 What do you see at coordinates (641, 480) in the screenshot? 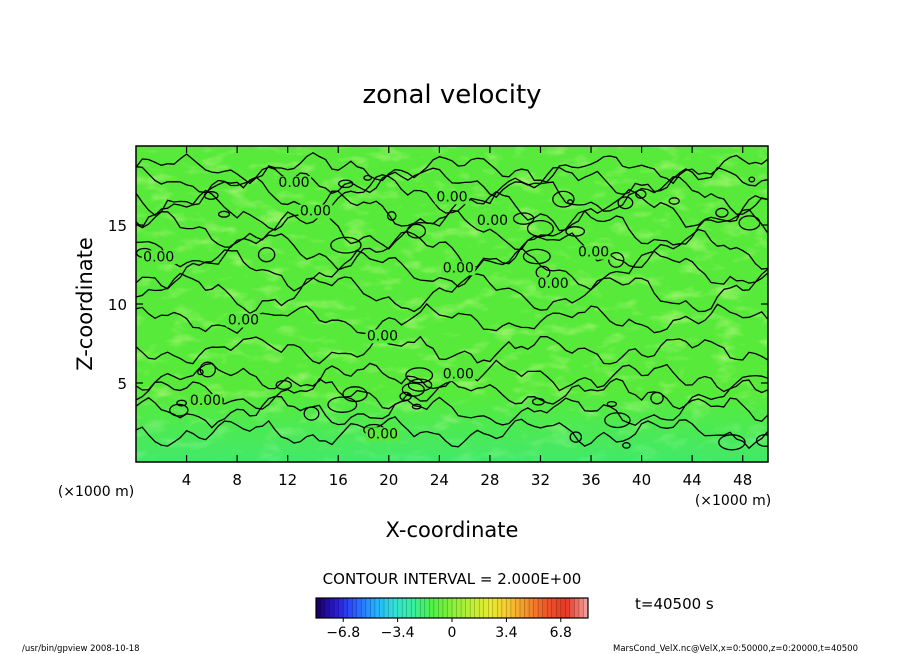
I see `x-tick-label: 40` at bounding box center [641, 480].